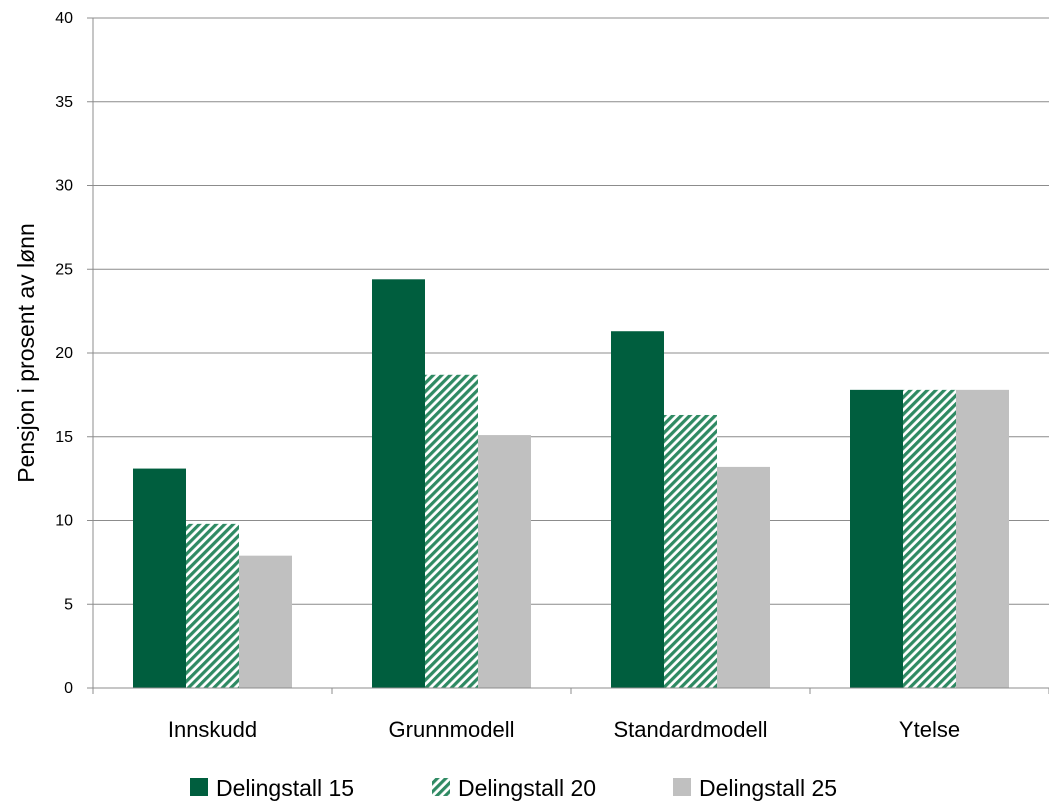  I want to click on bar-delingstall-15-innskudd, so click(159, 578).